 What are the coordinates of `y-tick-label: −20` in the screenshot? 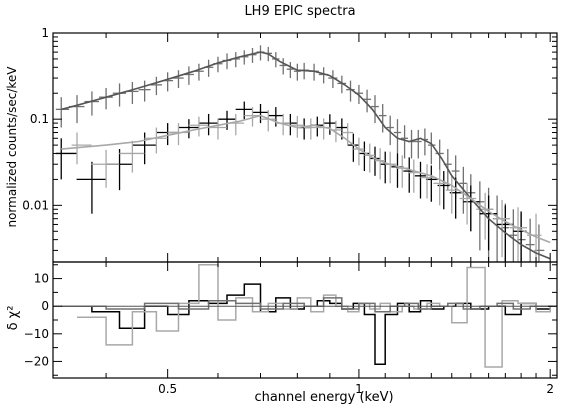 It's located at (36, 361).